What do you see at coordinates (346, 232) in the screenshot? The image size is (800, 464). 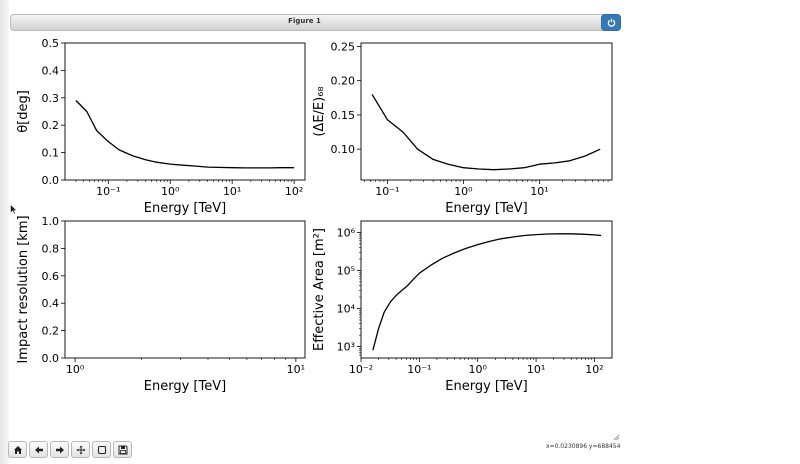 I see `y-tick-label: 10⁶` at bounding box center [346, 232].